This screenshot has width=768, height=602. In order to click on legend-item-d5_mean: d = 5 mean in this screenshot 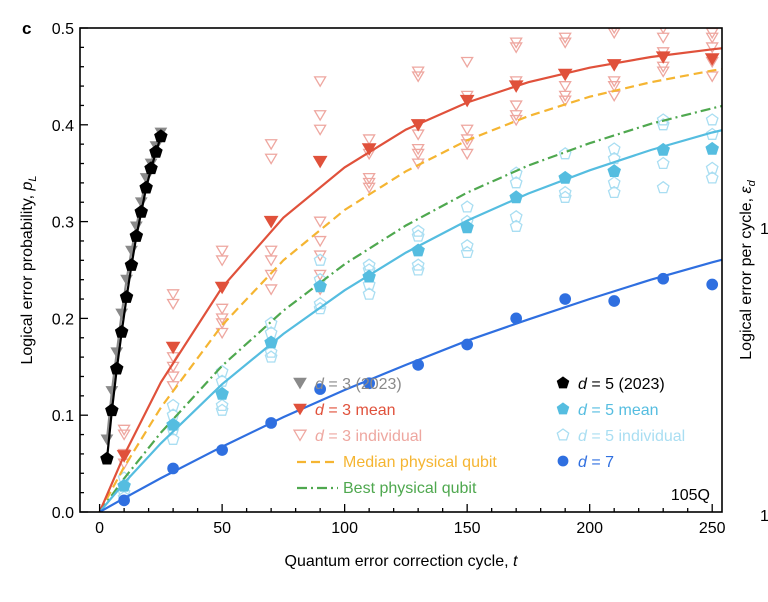, I will do `click(607, 410)`.